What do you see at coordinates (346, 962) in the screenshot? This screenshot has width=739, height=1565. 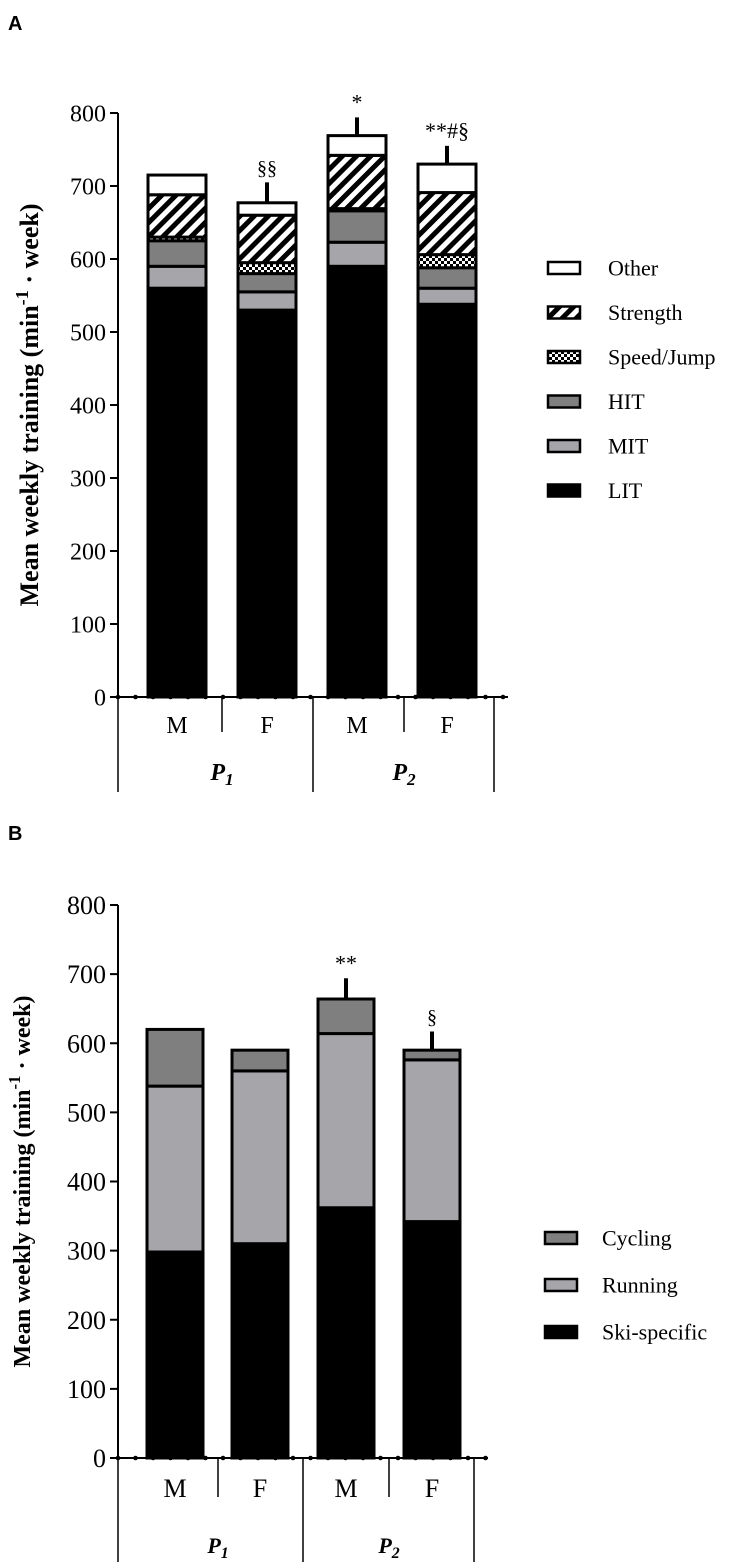 I see `significance-marker: **` at bounding box center [346, 962].